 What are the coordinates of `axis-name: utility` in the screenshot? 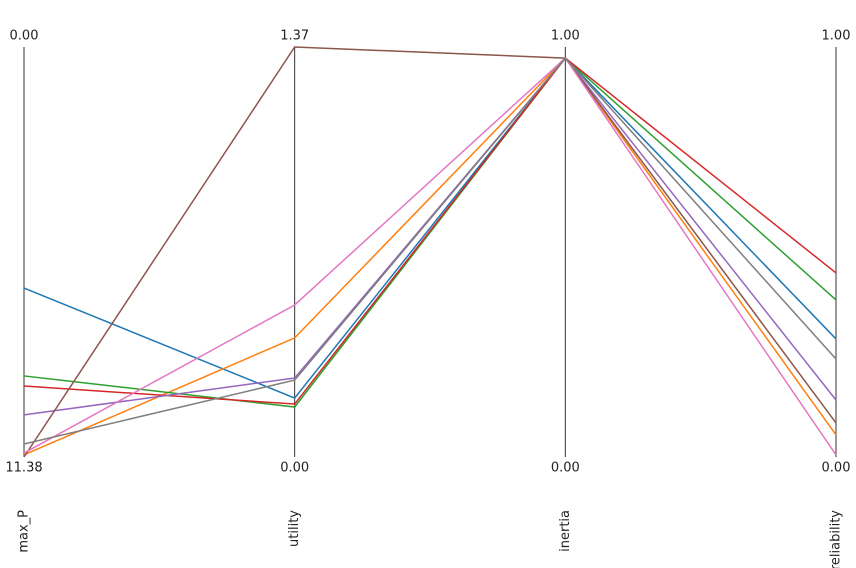 It's located at (294, 528).